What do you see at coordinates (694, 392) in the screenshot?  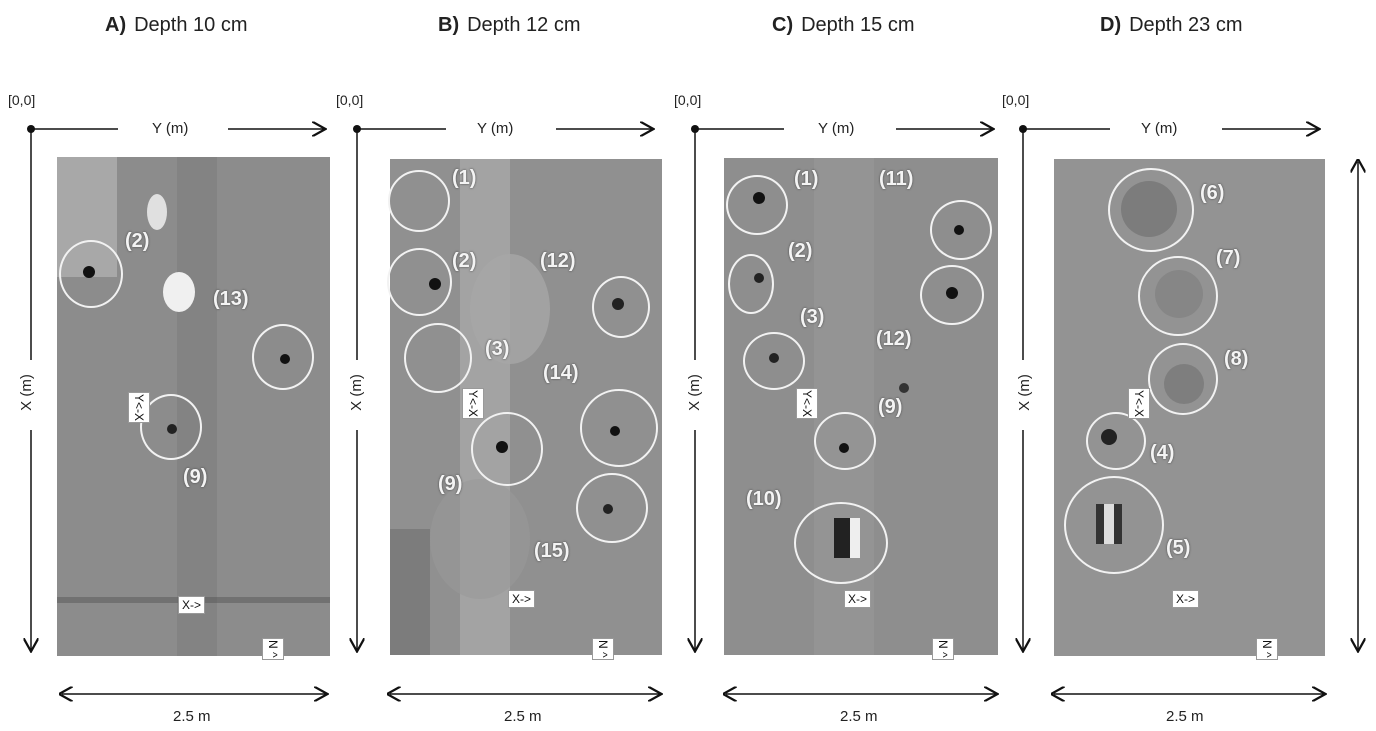 I see `panel-c-x-axis-label: X (m)` at bounding box center [694, 392].